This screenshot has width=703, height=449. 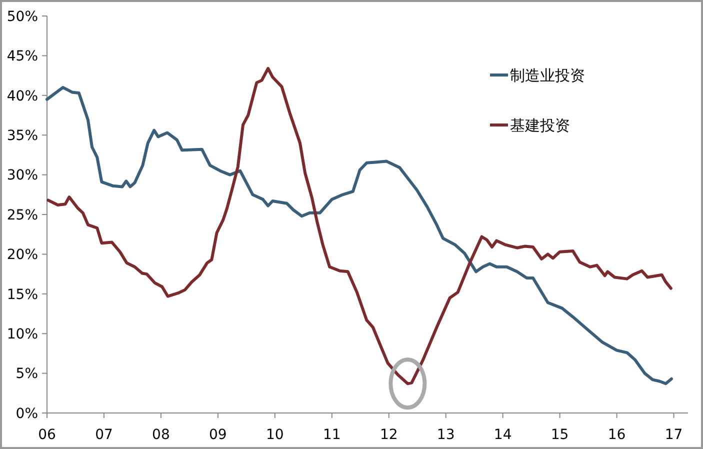 What do you see at coordinates (503, 435) in the screenshot?
I see `x-tick-label: 14` at bounding box center [503, 435].